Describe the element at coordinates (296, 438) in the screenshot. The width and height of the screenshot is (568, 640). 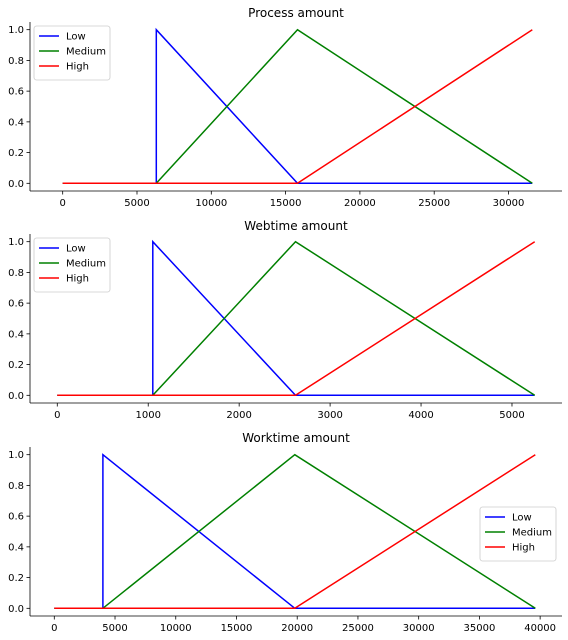
I see `chart-title: Worktime amount` at that location.